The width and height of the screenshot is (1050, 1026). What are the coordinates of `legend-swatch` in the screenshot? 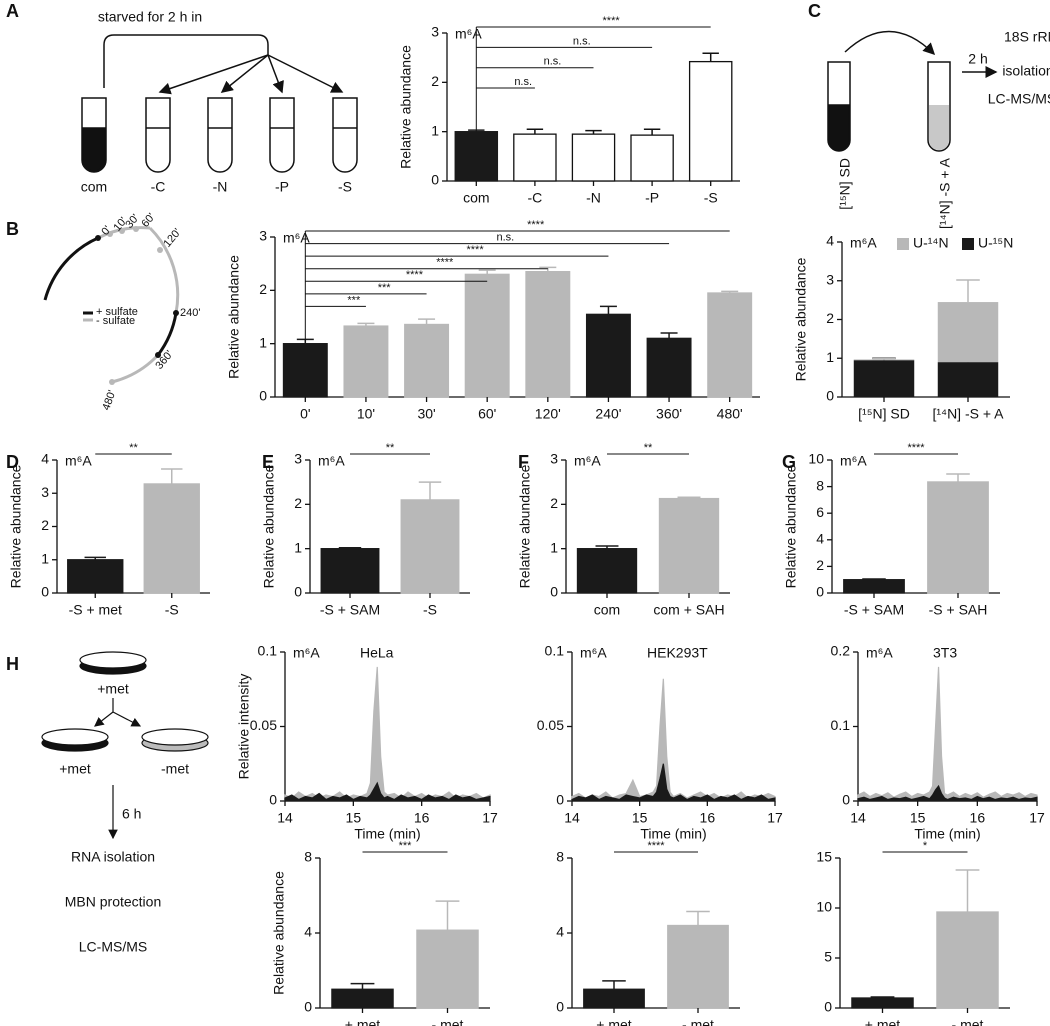 It's located at (968, 244).